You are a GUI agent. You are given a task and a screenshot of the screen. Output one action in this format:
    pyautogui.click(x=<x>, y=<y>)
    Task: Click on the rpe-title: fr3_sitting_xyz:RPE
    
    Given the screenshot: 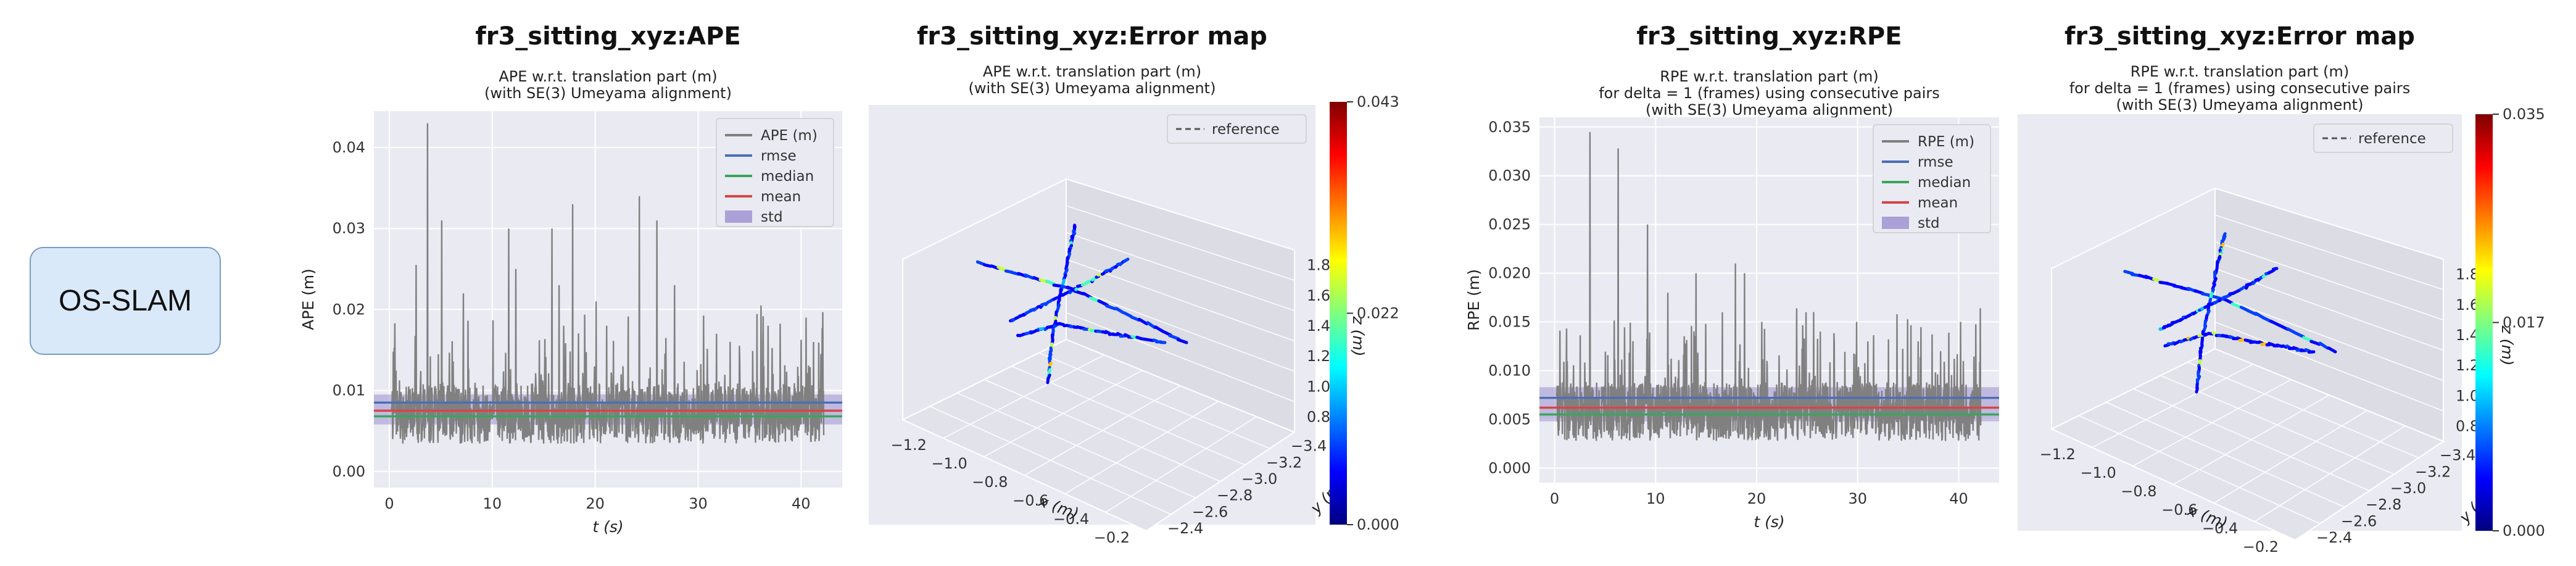 What is the action you would take?
    pyautogui.click(x=1769, y=36)
    